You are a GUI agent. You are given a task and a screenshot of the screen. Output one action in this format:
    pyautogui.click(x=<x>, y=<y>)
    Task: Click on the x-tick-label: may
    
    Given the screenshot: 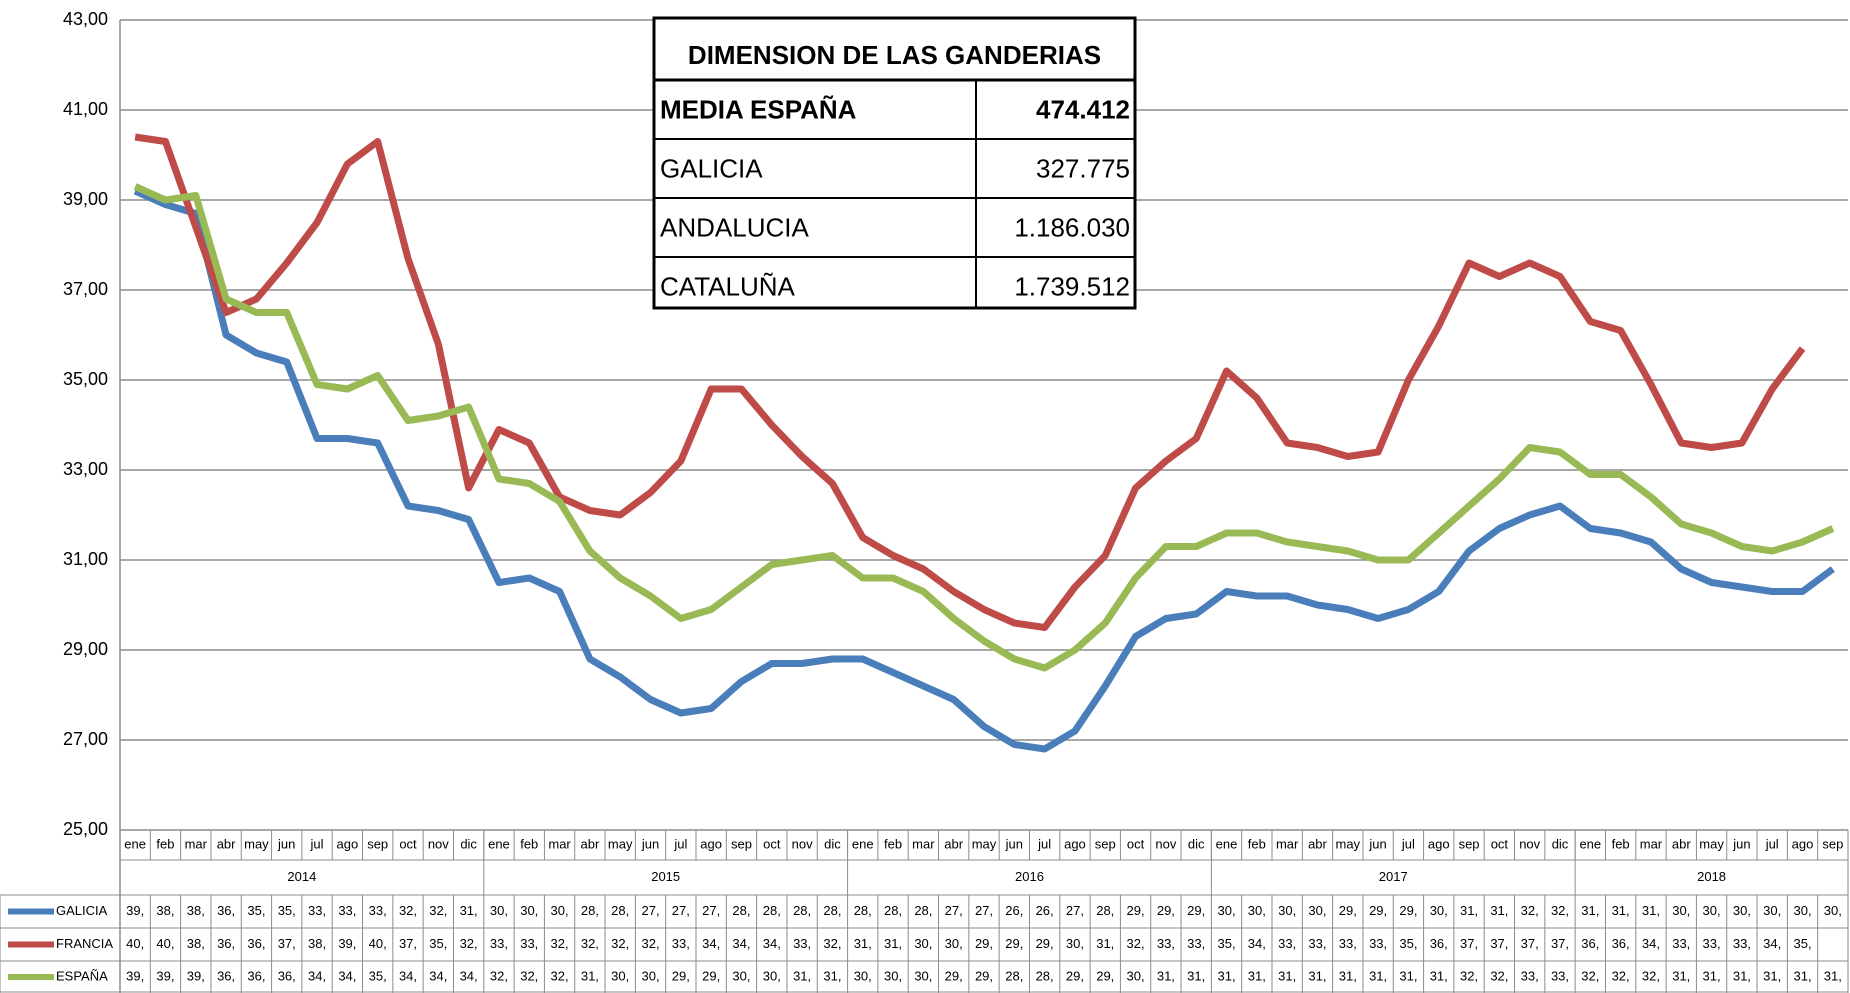 What is the action you would take?
    pyautogui.click(x=984, y=843)
    